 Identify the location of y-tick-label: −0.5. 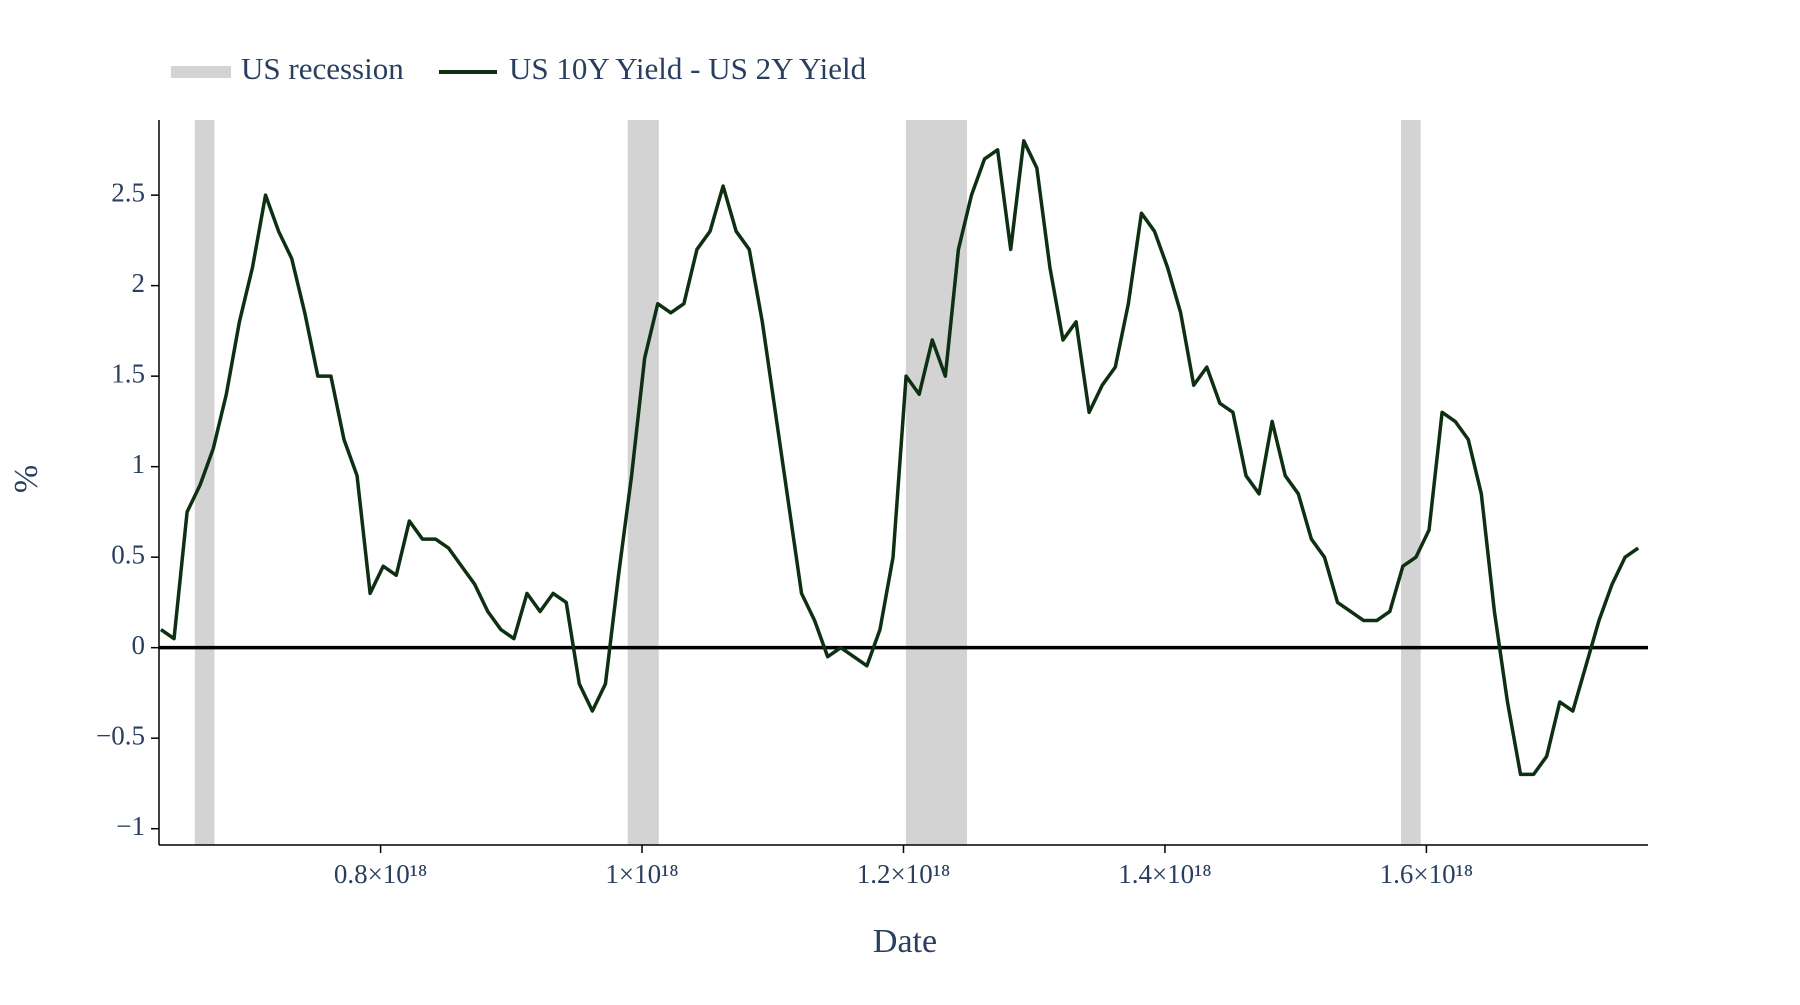
(120, 735).